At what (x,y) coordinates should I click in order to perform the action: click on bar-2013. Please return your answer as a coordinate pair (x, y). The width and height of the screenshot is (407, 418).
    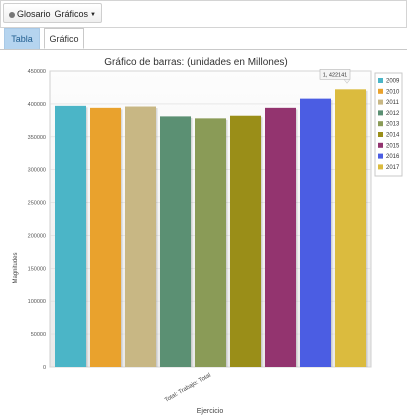
    Looking at the image, I should click on (210, 242).